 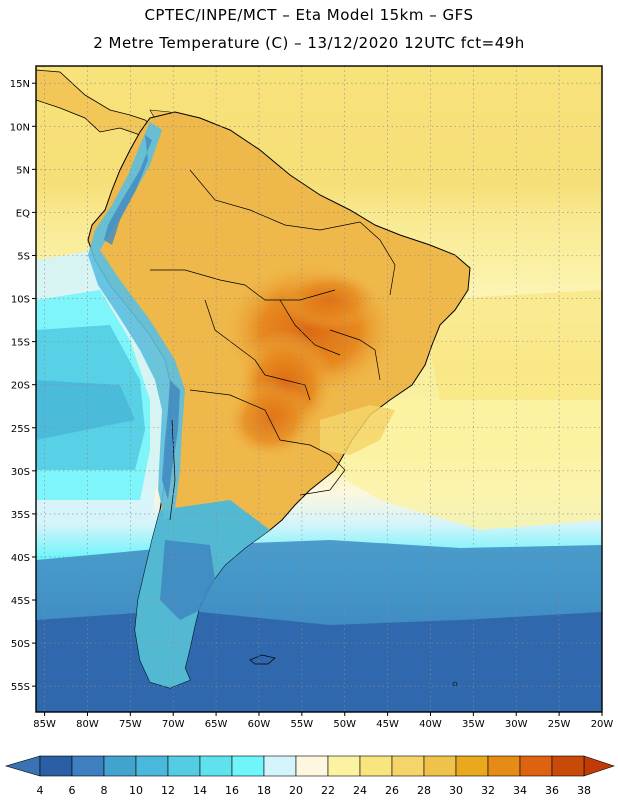 I want to click on lon-label: 70W, so click(x=173, y=724).